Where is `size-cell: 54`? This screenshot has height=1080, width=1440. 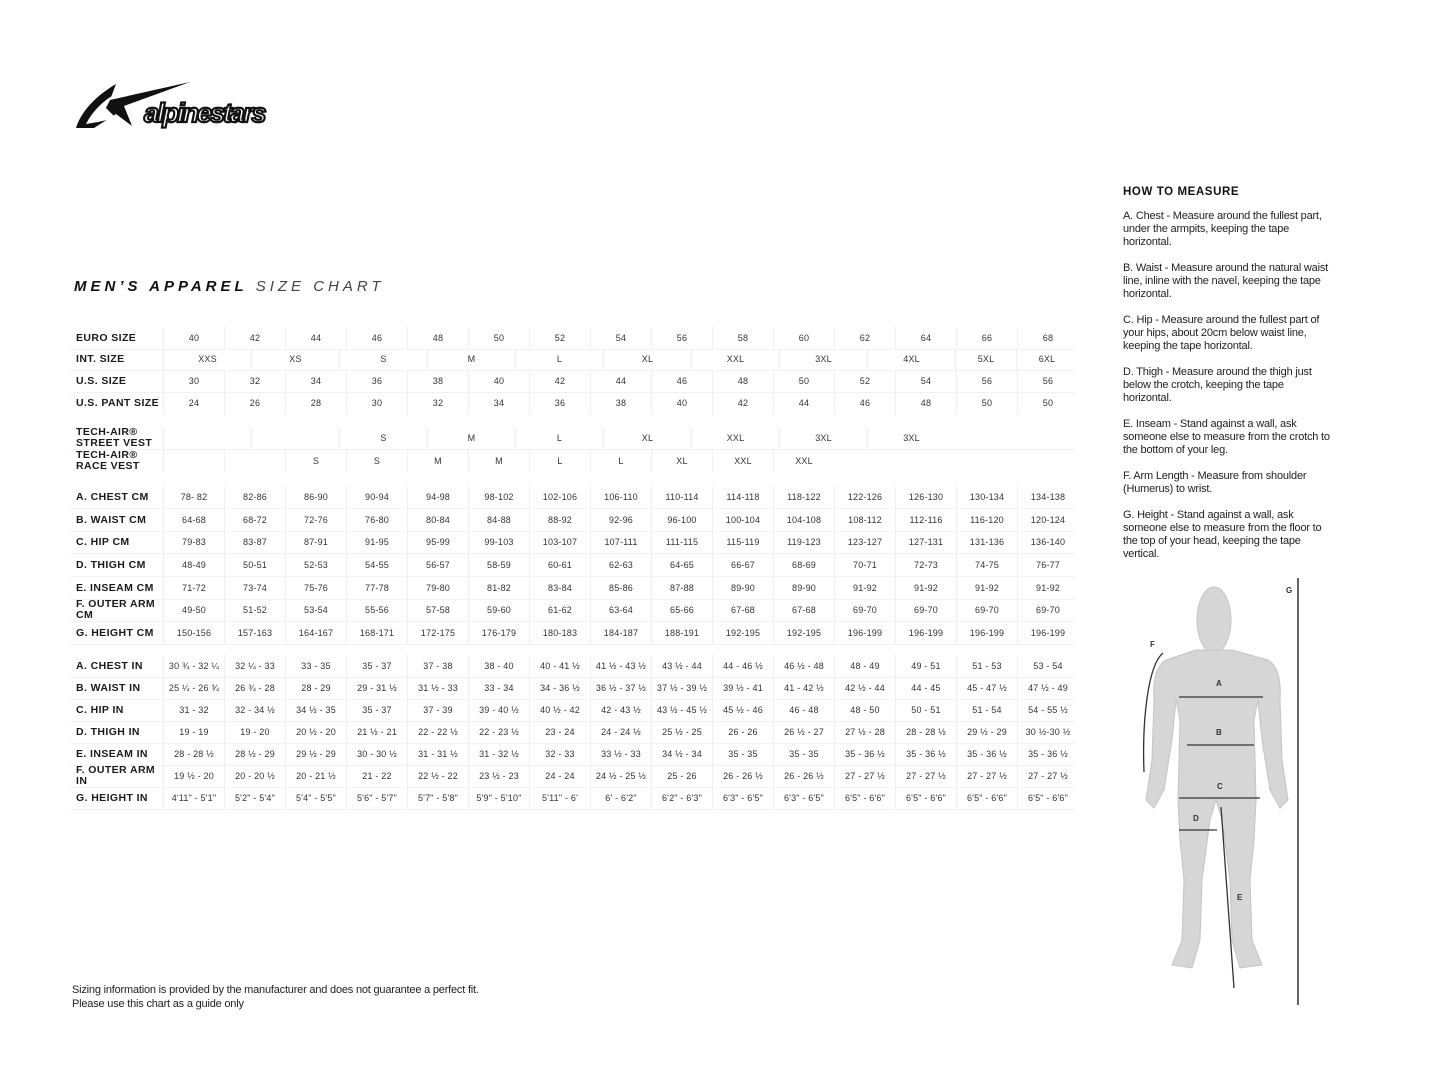 size-cell: 54 is located at coordinates (620, 338).